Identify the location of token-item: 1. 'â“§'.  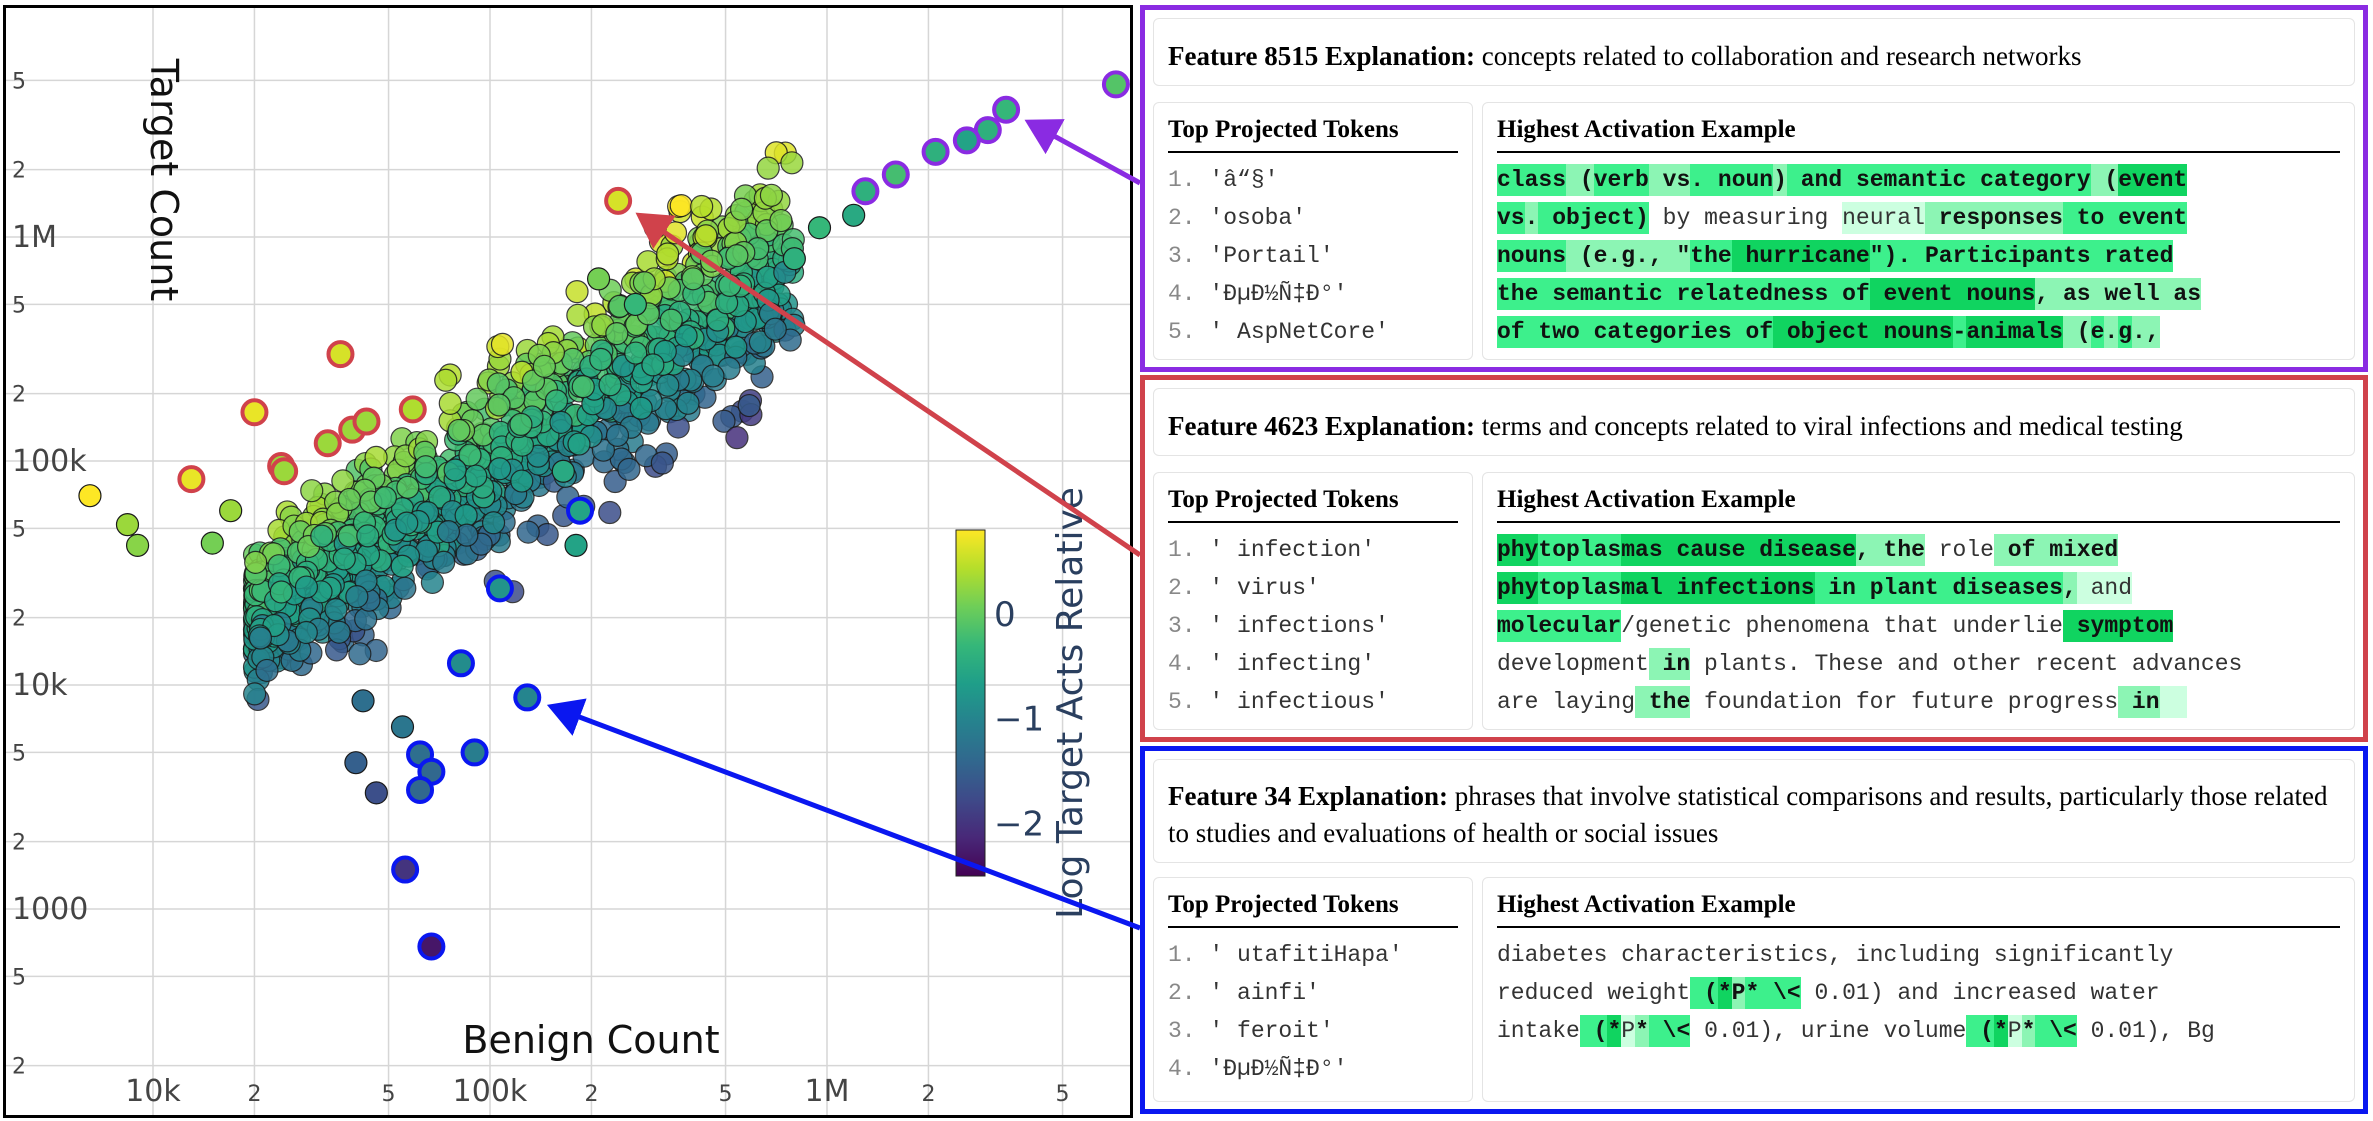
(1223, 180).